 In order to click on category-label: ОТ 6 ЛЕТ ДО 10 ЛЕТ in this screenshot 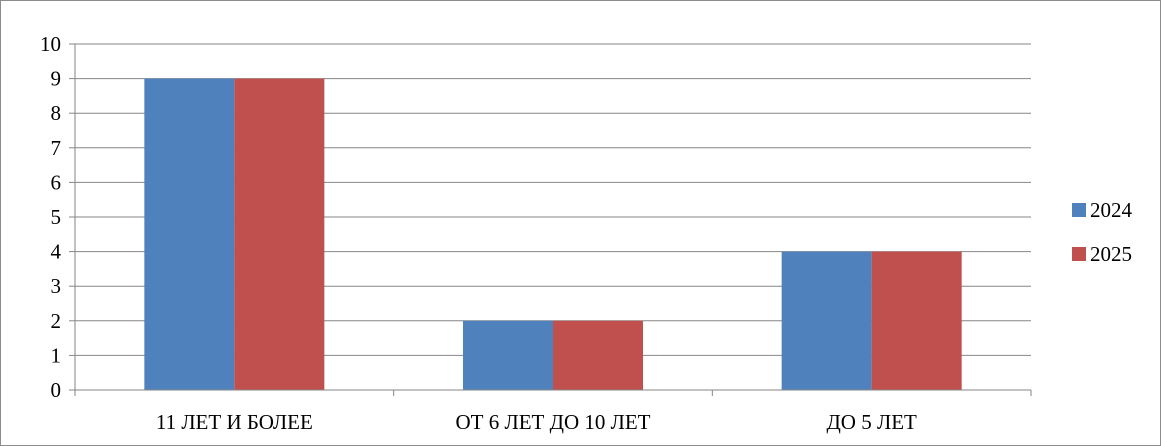, I will do `click(552, 422)`.